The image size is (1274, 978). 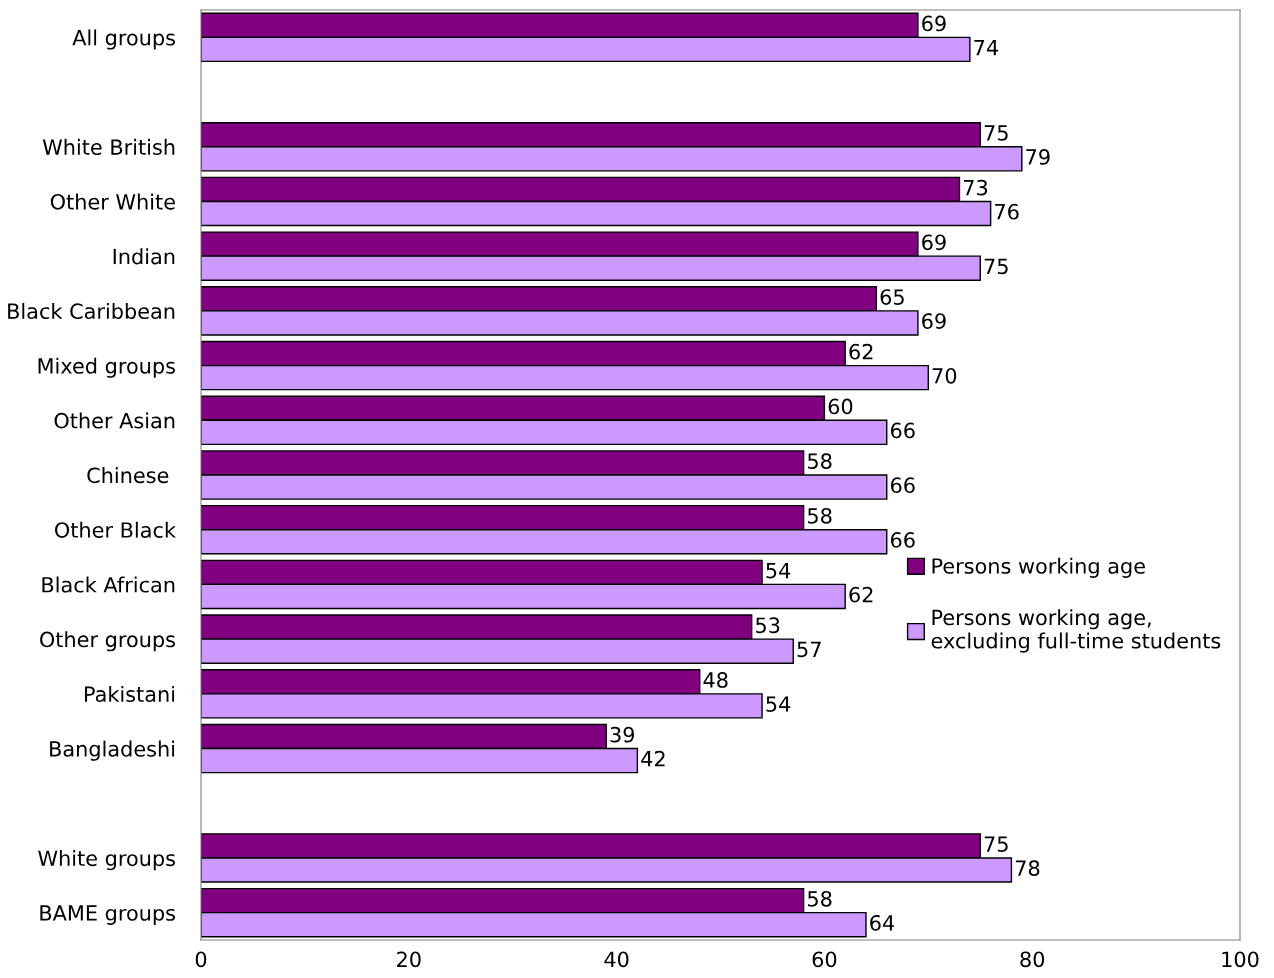 What do you see at coordinates (115, 529) in the screenshot?
I see `y-tick-label: Other Black` at bounding box center [115, 529].